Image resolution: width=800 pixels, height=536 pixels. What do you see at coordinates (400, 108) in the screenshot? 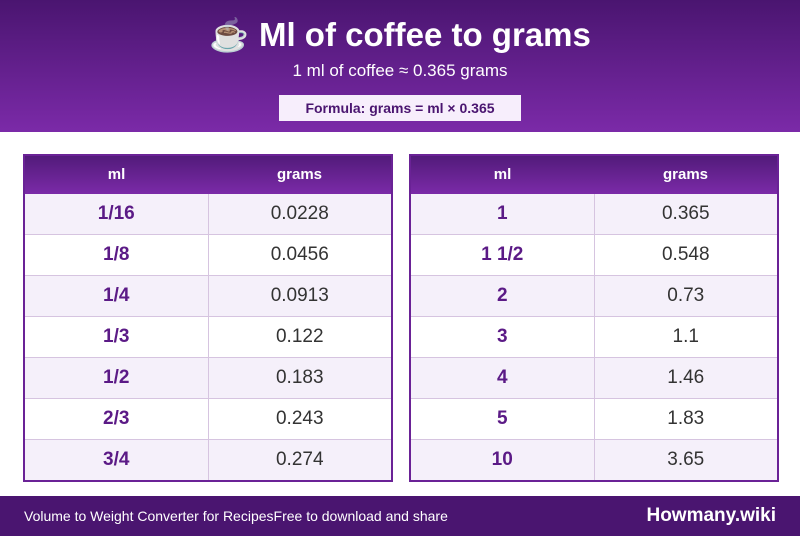
I see `formula-badge: Formula: grams = ml × 0.365` at bounding box center [400, 108].